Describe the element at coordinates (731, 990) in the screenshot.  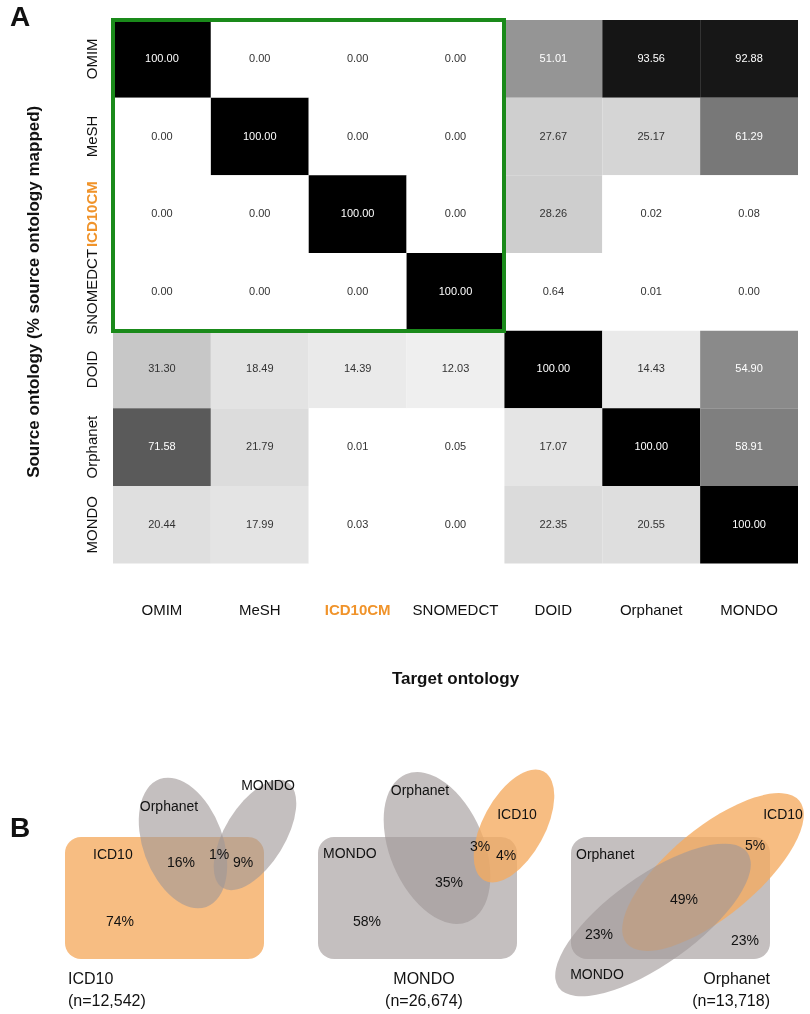
I see `text: Orphanet (n=13,718)` at that location.